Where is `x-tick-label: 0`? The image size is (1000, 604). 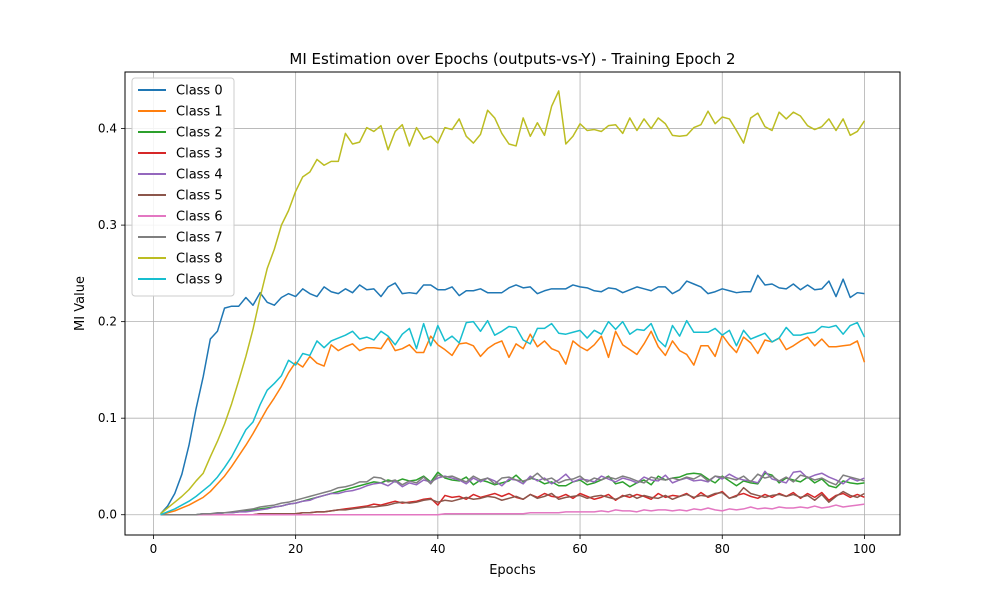
x-tick-label: 0 is located at coordinates (154, 549).